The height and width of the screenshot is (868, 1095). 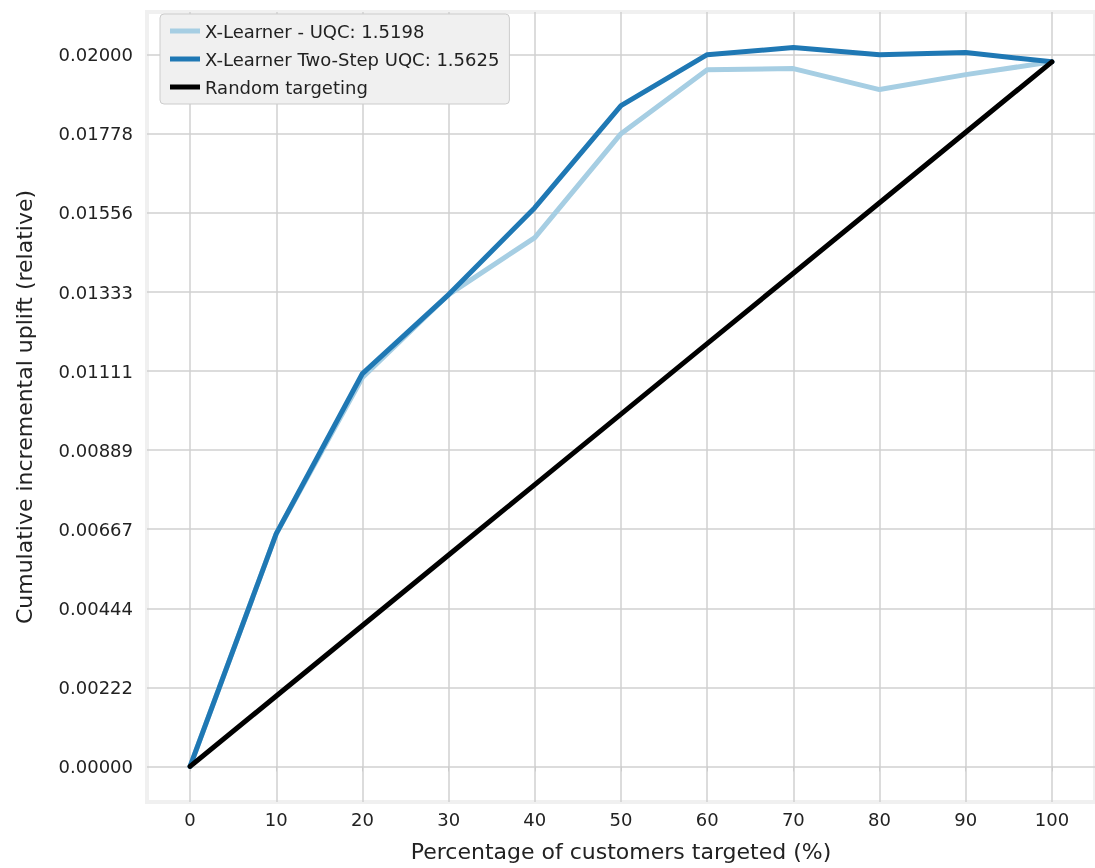 What do you see at coordinates (190, 819) in the screenshot?
I see `x-tick-label: 0` at bounding box center [190, 819].